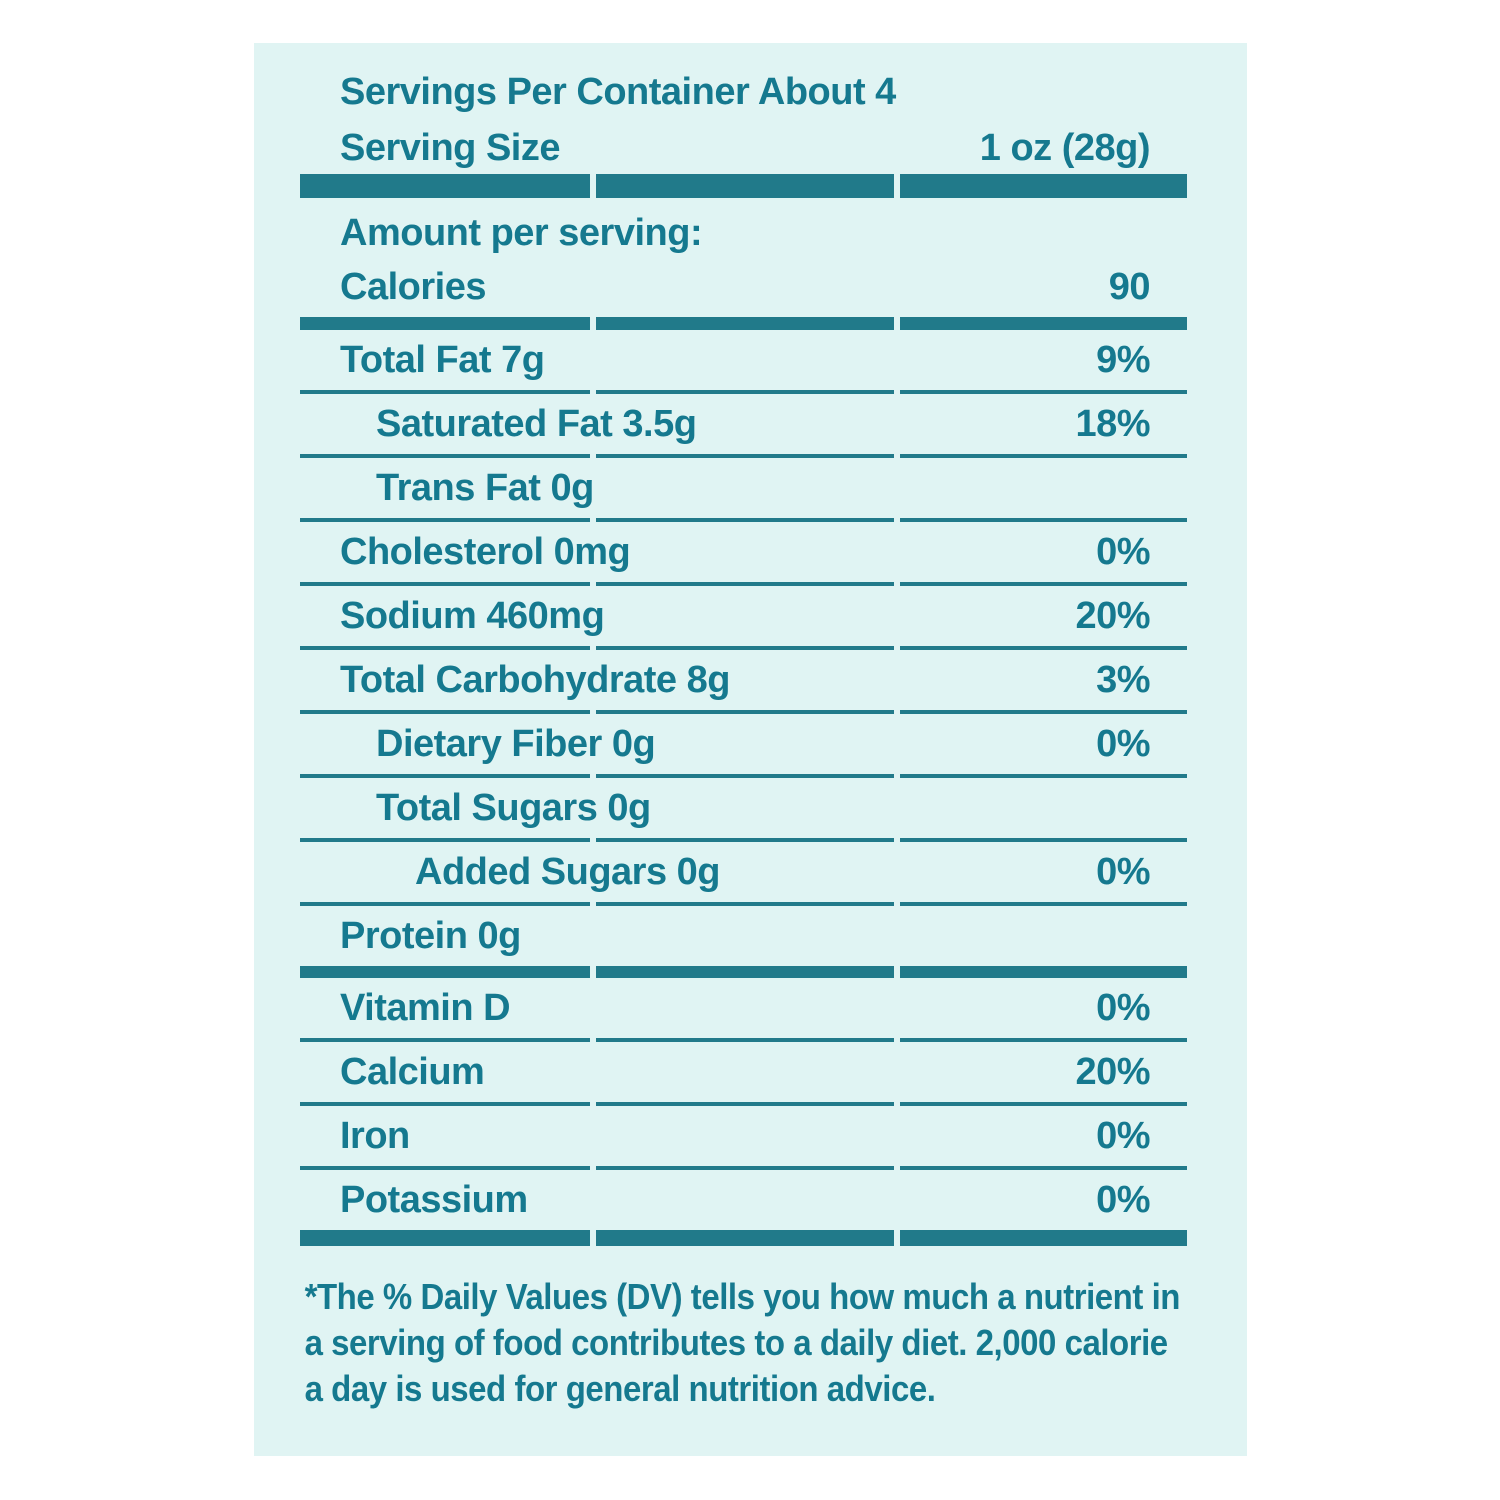  What do you see at coordinates (1129, 287) in the screenshot?
I see `calories-value: 90` at bounding box center [1129, 287].